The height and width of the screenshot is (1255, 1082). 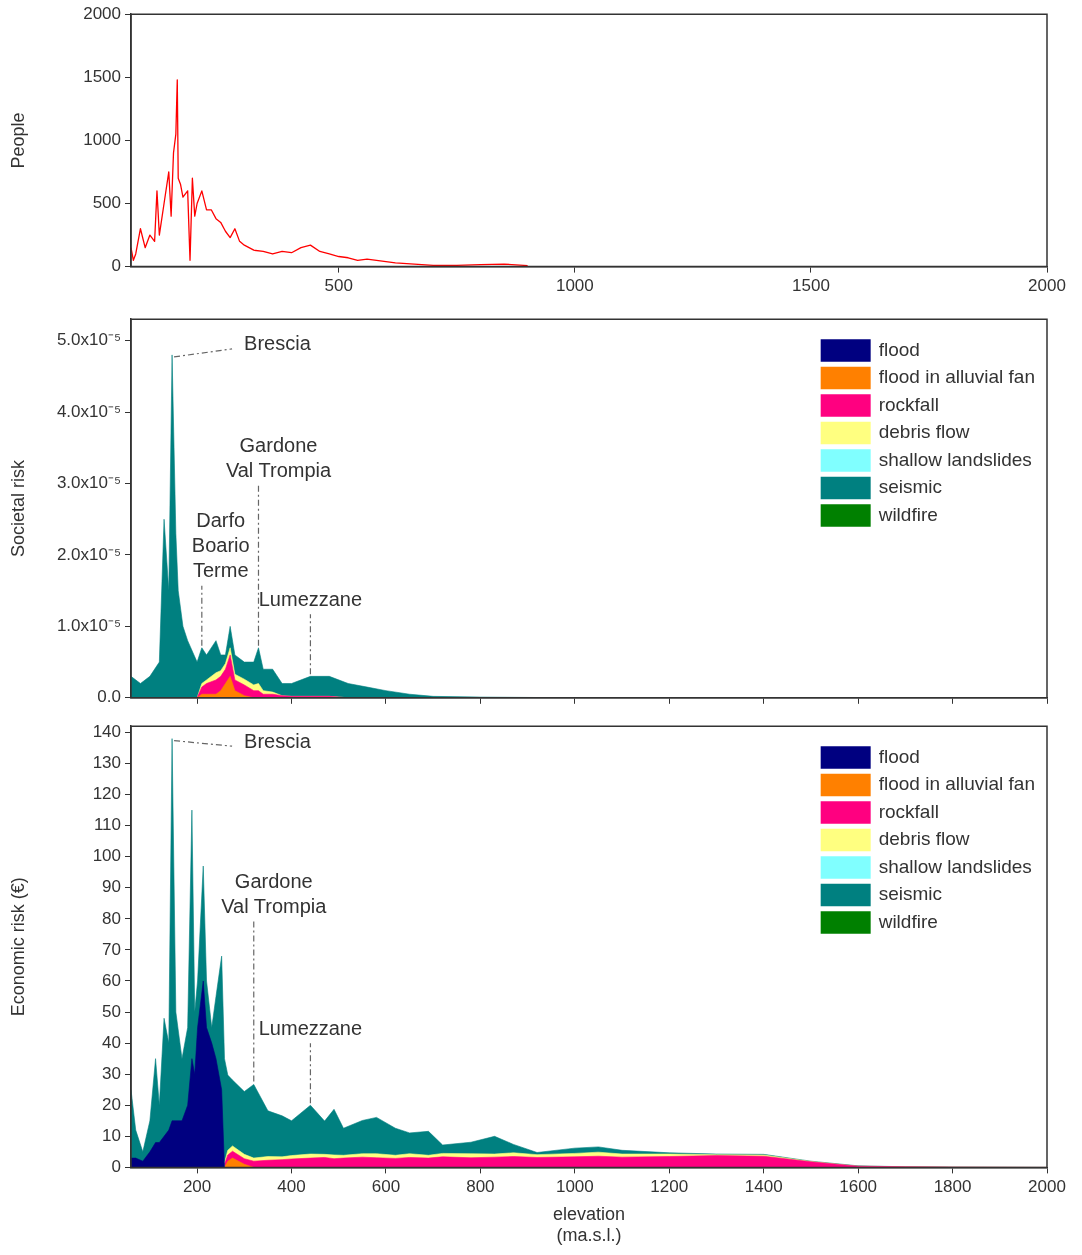 What do you see at coordinates (197, 1187) in the screenshot?
I see `x-tick-label: 200` at bounding box center [197, 1187].